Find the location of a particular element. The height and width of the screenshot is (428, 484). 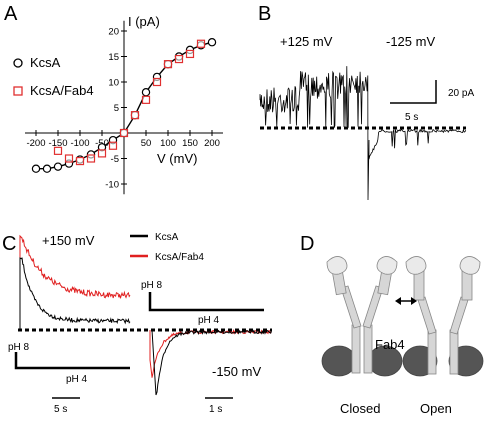

legend-label-kcsa-c: KcsA is located at coordinates (167, 237).